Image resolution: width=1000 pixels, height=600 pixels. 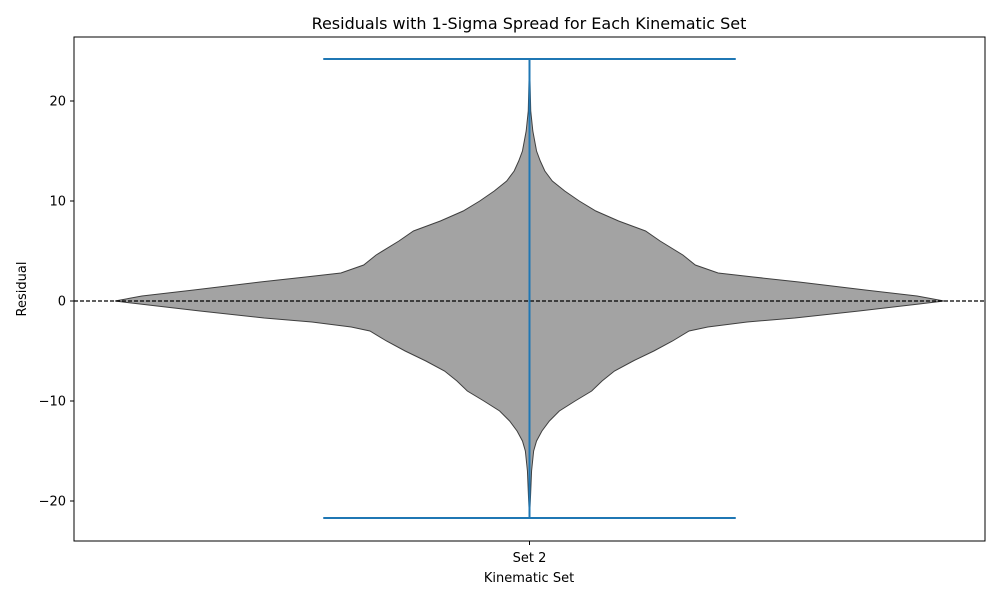 I want to click on y-axis-title: Residual, so click(x=22, y=289).